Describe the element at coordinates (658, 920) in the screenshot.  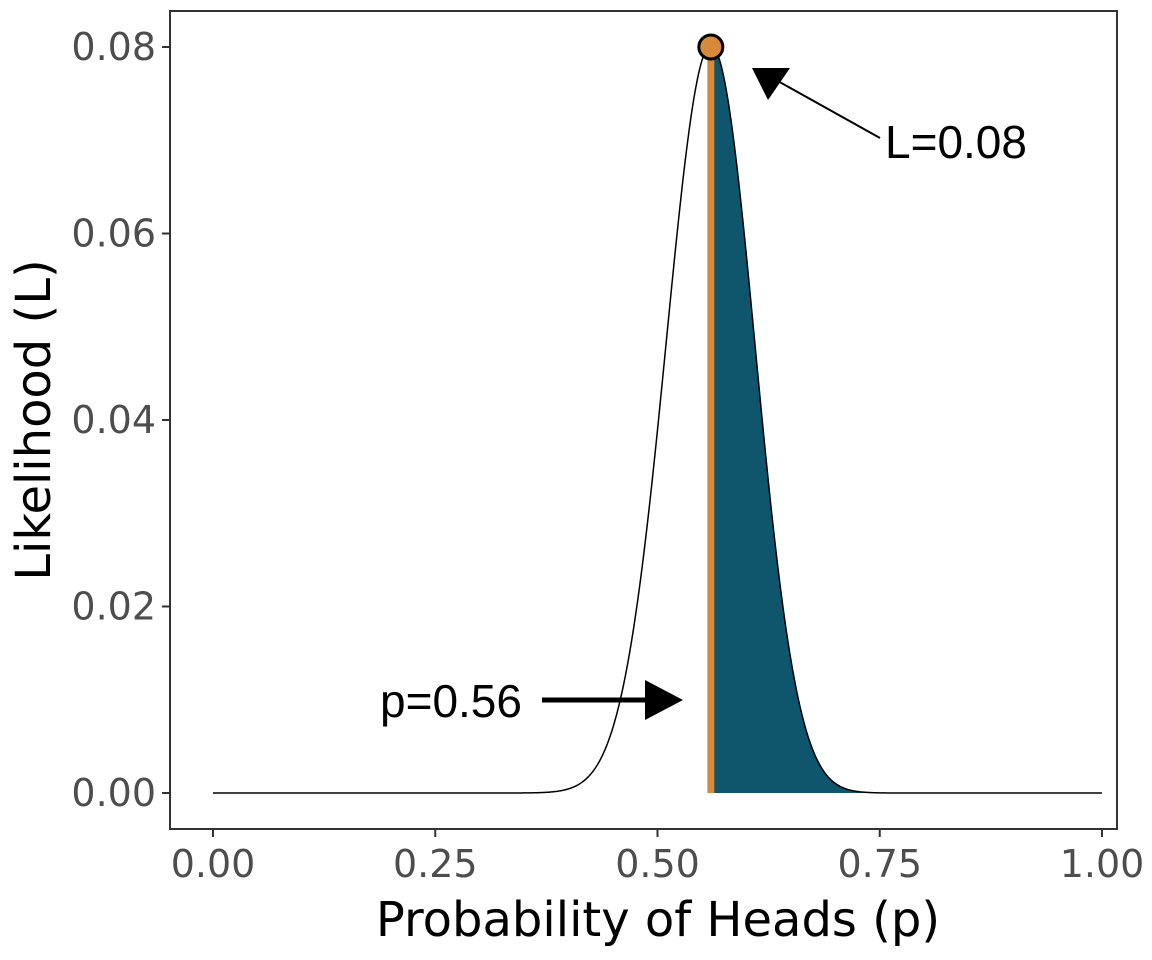
I see `x-axis-title: Probability of Heads (p)` at that location.